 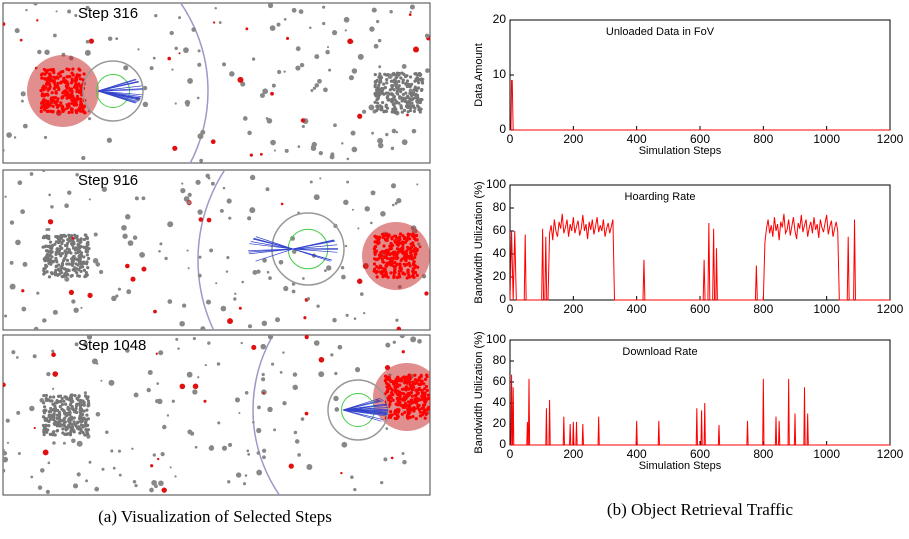 I want to click on caption: (a) Visualization of Selected Steps, so click(x=215, y=516).